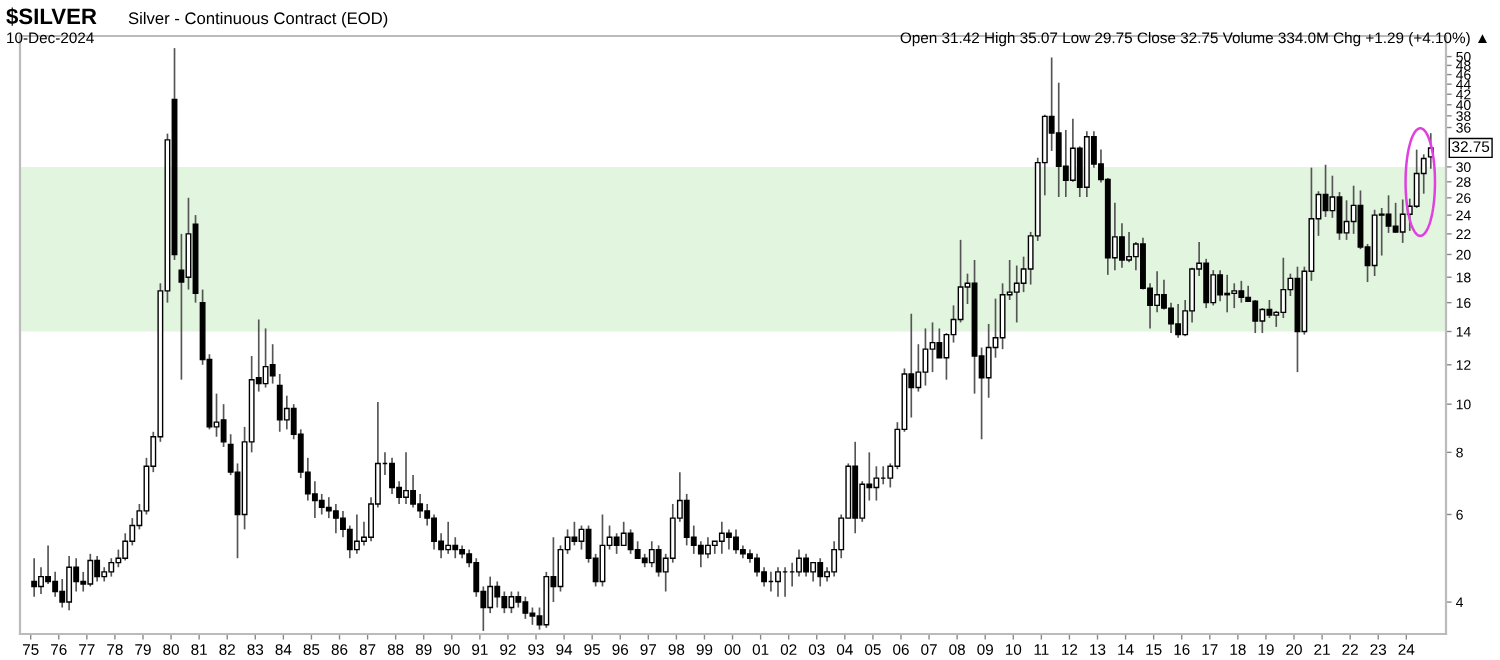  Describe the element at coordinates (258, 19) in the screenshot. I see `chart-subtitle: Silver - Continuous Contract (EOD)` at that location.